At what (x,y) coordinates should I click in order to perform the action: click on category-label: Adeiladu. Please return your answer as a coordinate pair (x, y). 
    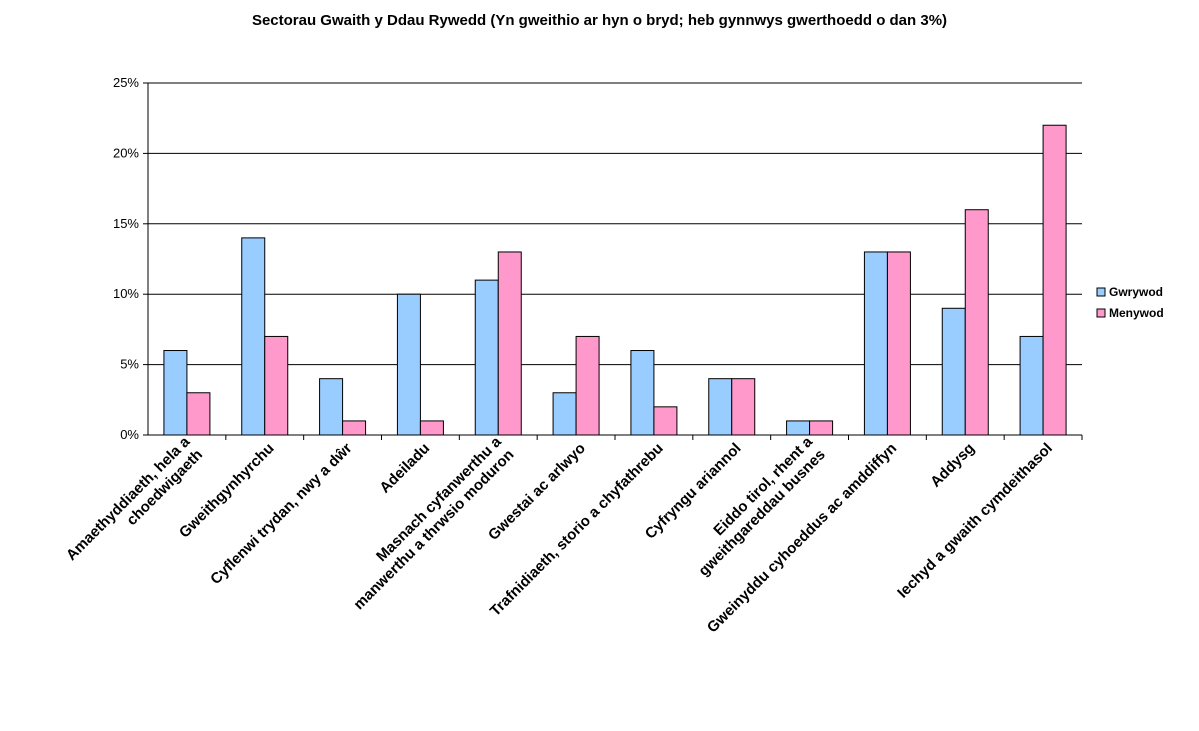
    Looking at the image, I should click on (404, 468).